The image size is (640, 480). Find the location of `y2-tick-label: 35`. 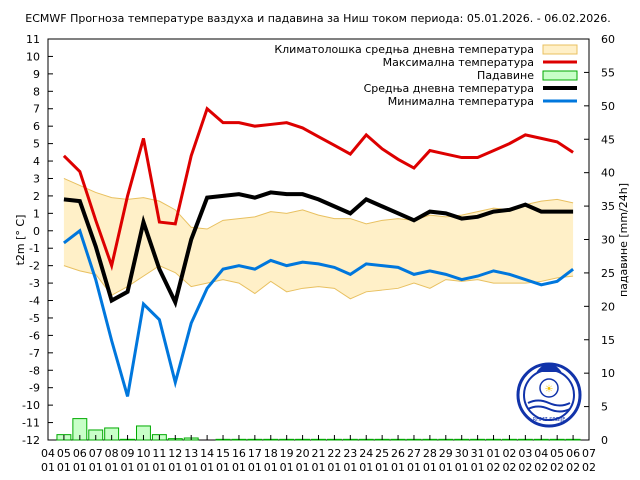

y2-tick-label: 35 is located at coordinates (608, 206).